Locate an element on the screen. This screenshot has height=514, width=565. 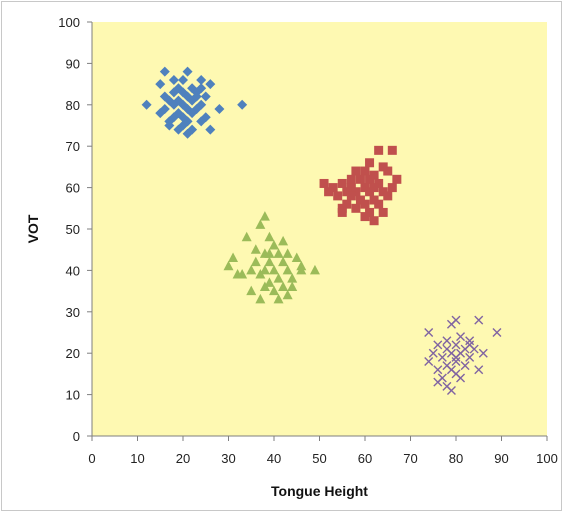
x-tick-label: 70 is located at coordinates (410, 458).